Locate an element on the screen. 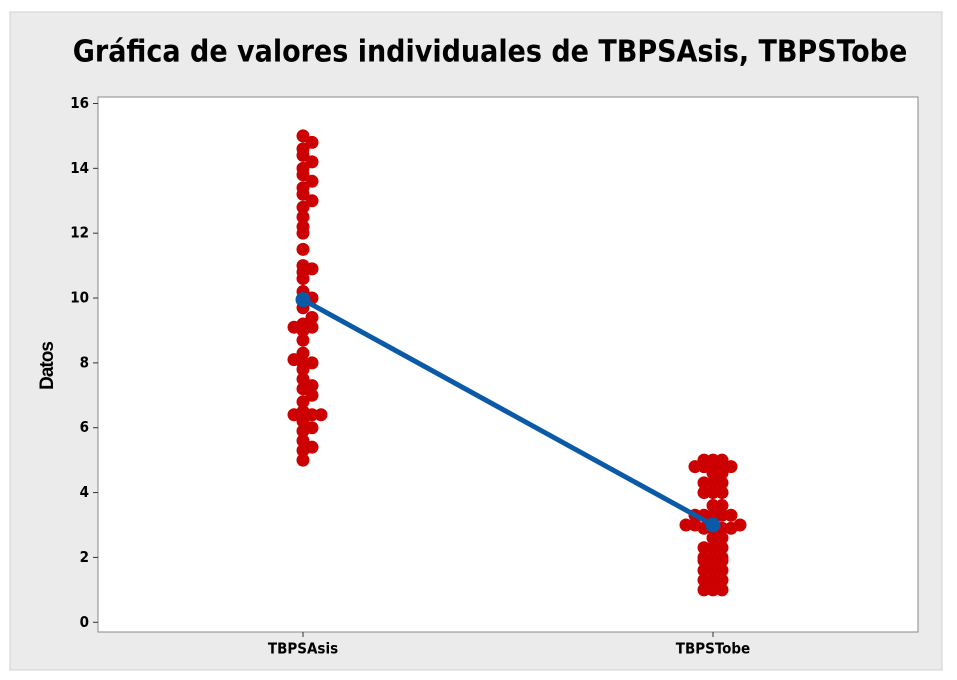  y-tick-label: 4 is located at coordinates (84, 492).